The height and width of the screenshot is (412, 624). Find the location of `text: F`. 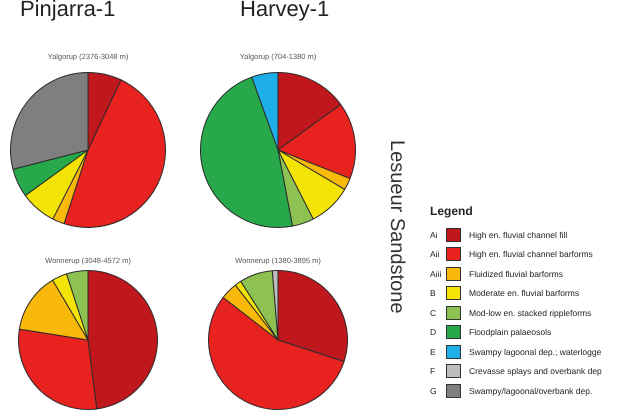

text: F is located at coordinates (433, 371).